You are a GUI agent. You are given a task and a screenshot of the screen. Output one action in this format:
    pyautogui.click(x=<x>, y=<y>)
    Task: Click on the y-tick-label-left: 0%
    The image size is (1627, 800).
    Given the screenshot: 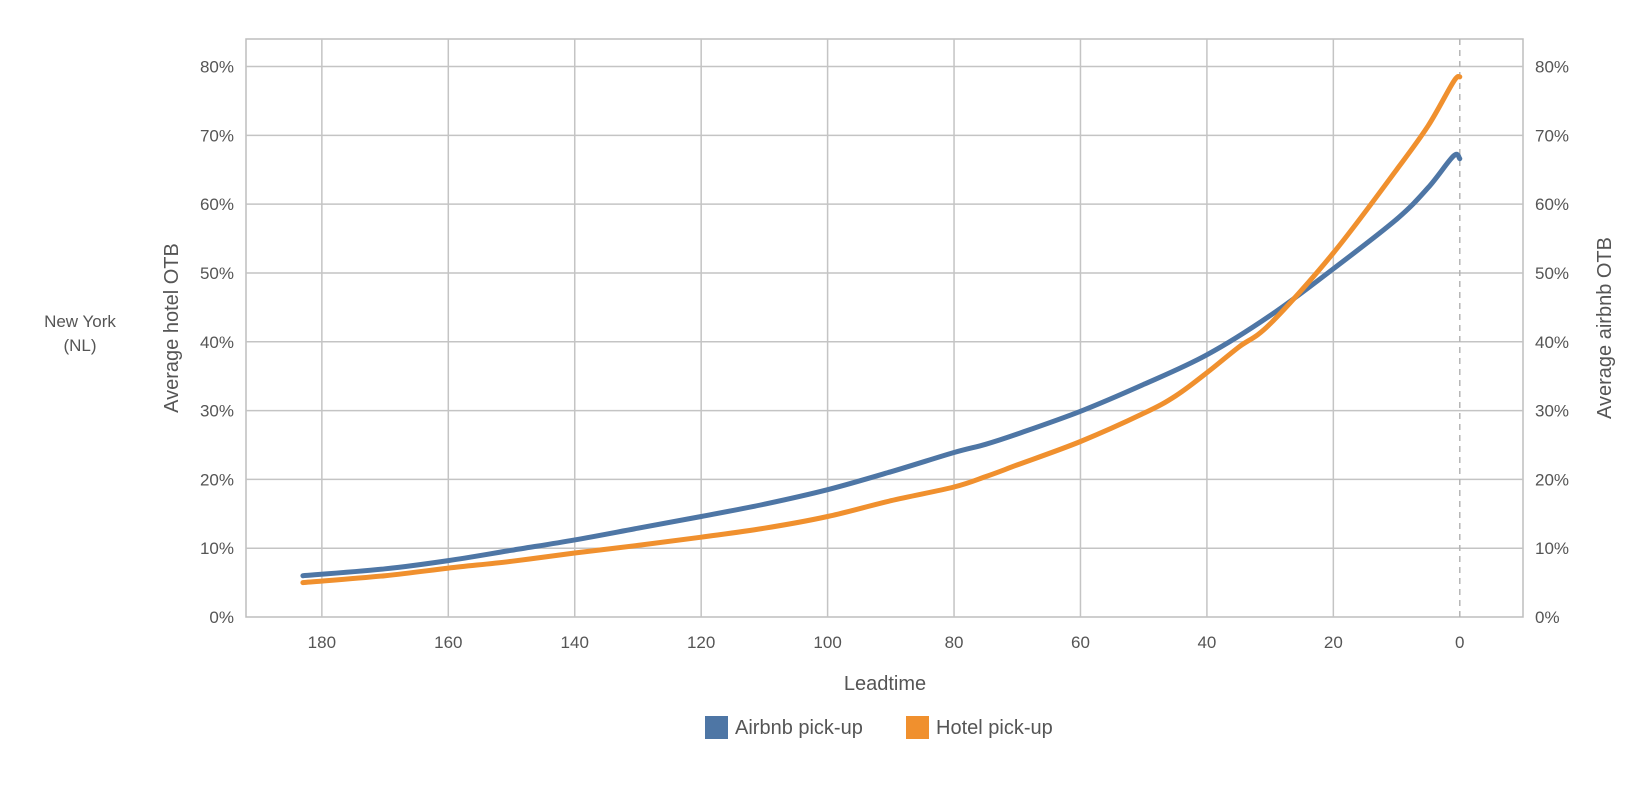 What is the action you would take?
    pyautogui.click(x=221, y=617)
    